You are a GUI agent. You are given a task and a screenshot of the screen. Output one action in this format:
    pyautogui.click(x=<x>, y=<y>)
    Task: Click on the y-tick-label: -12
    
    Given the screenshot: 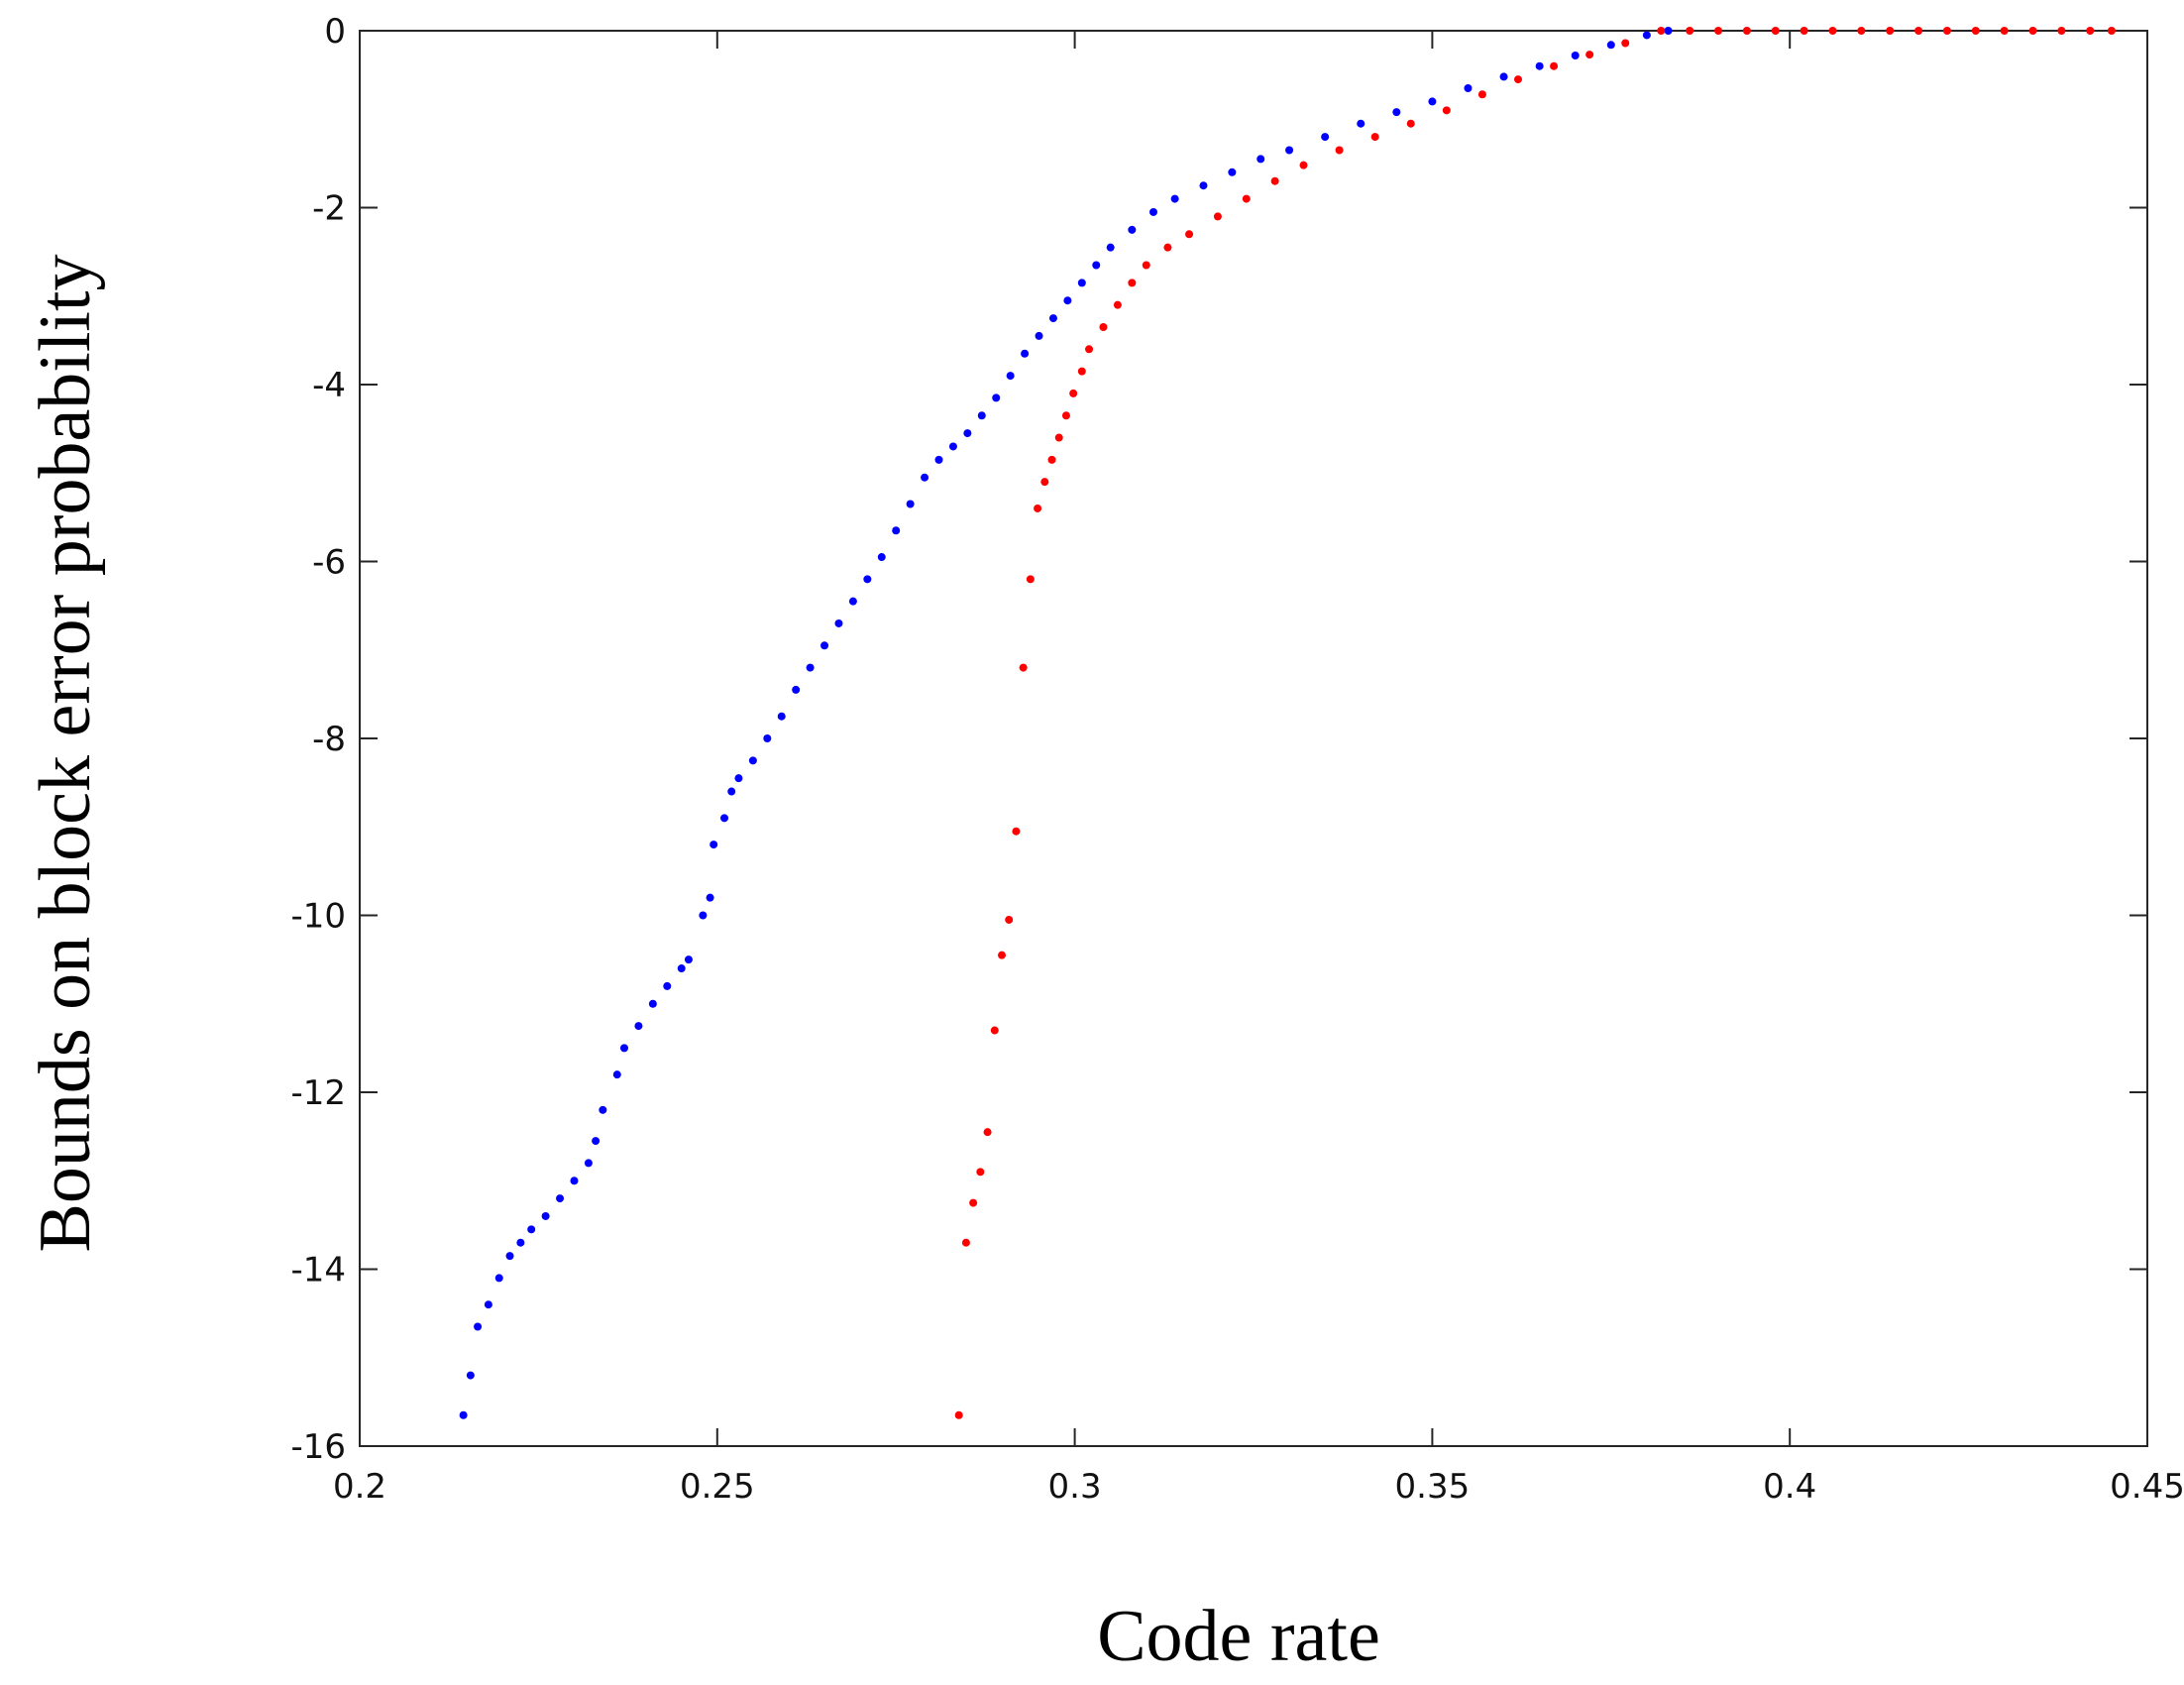 What is the action you would take?
    pyautogui.click(x=318, y=1093)
    